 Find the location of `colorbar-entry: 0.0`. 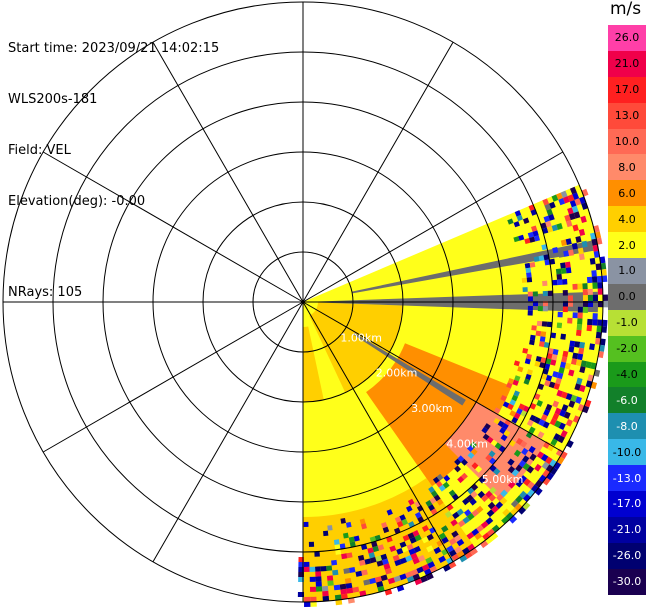

colorbar-entry: 0.0 is located at coordinates (627, 296).